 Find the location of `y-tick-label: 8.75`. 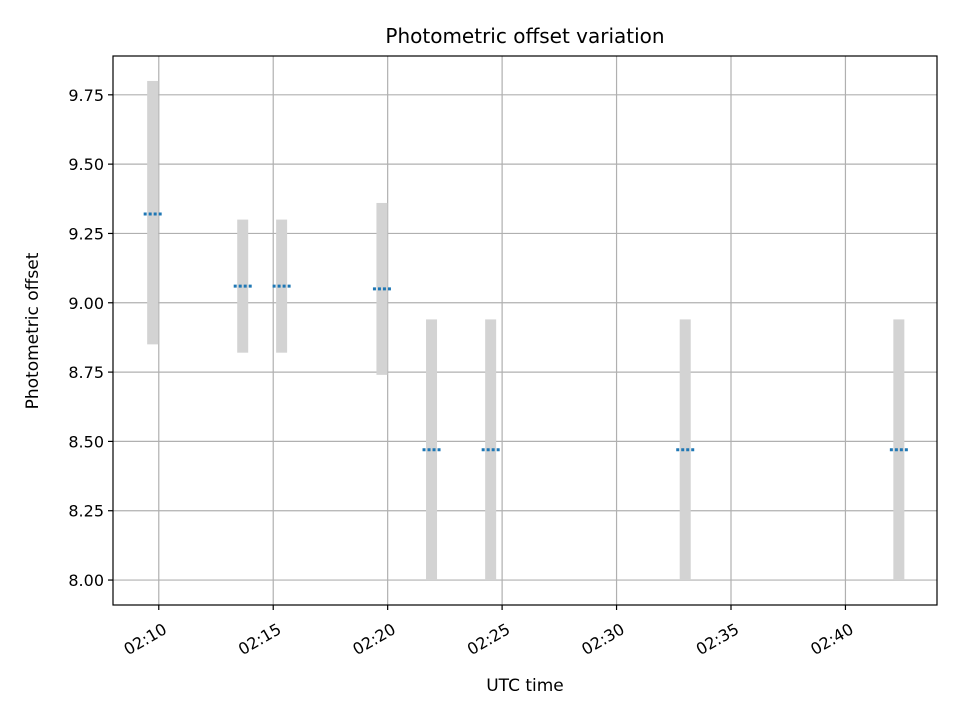

y-tick-label: 8.75 is located at coordinates (86, 372).